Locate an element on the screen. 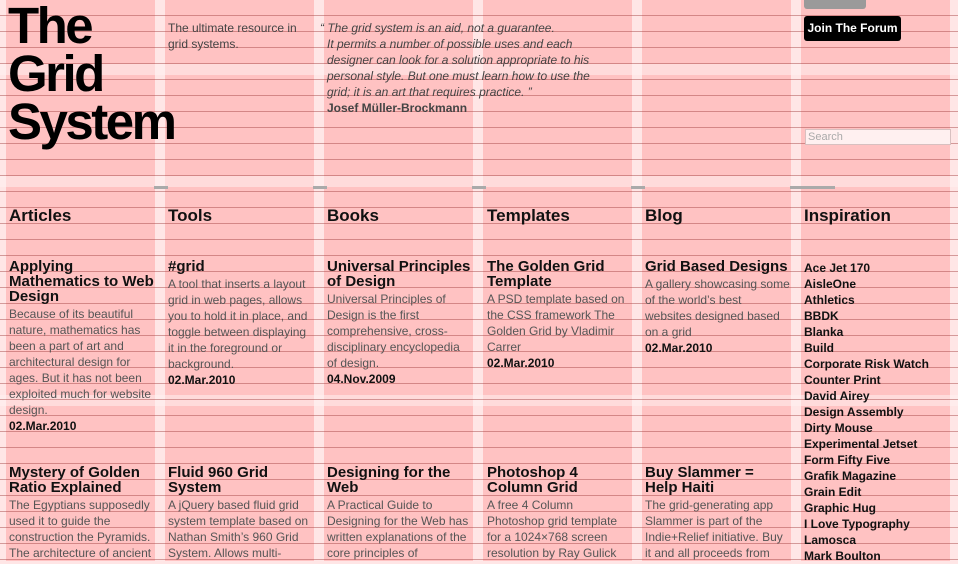 The image size is (958, 564). inspiration-link: Athletics is located at coordinates (829, 300).